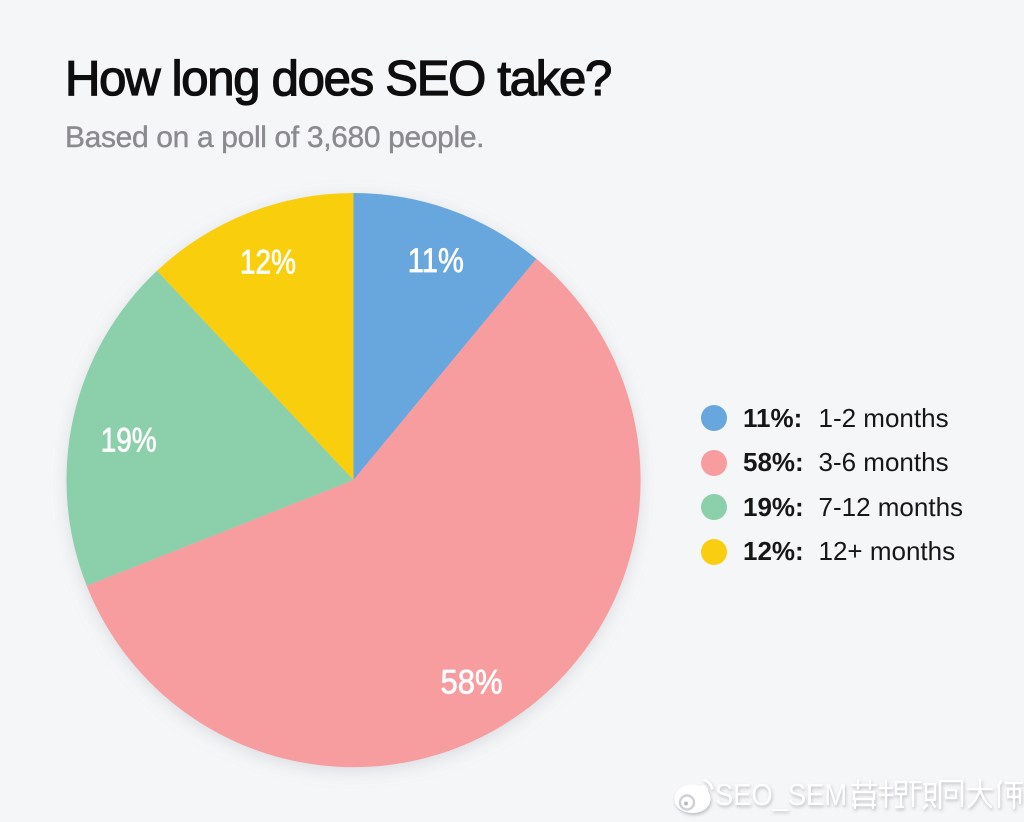 The image size is (1024, 822). I want to click on svg-text: SEO_SEM, so click(781, 794).